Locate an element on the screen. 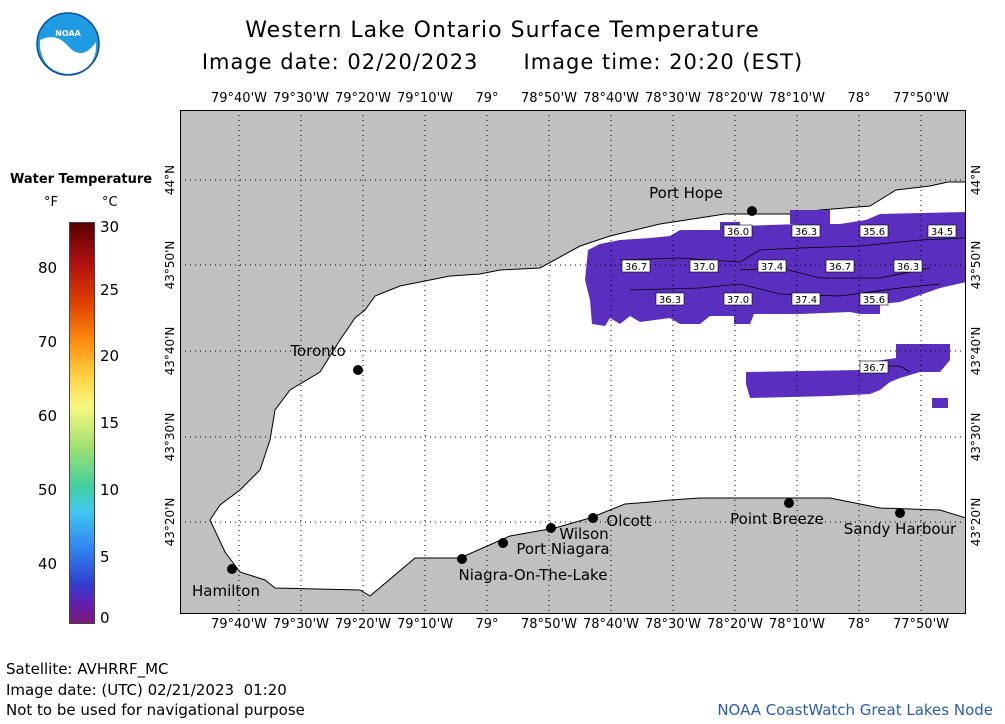 Image resolution: width=1005 pixels, height=724 pixels. utc-date: Image date: (UTC) 02/21/2023 01:20 is located at coordinates (146, 690).